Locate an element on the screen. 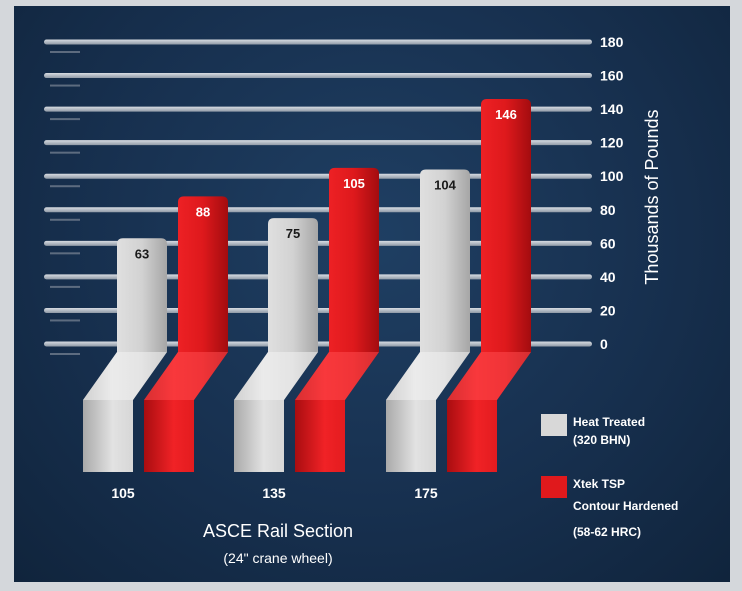 The width and height of the screenshot is (742, 591). y-tick-label: 180 is located at coordinates (612, 42).